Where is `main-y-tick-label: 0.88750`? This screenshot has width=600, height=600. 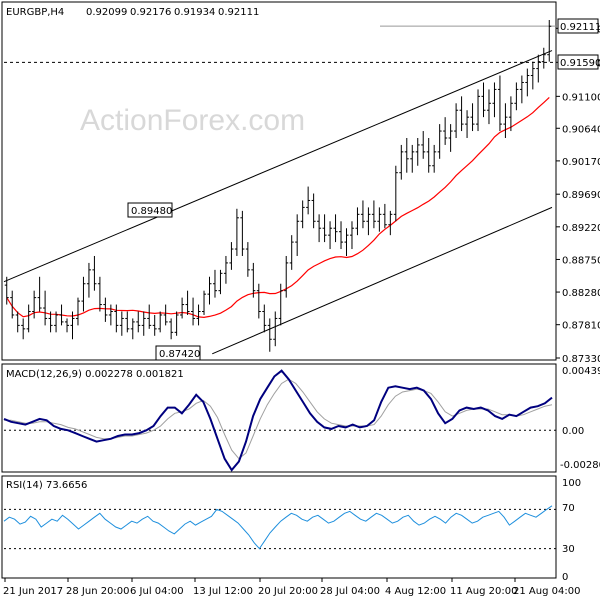
main-y-tick-label: 0.88750 is located at coordinates (581, 260).